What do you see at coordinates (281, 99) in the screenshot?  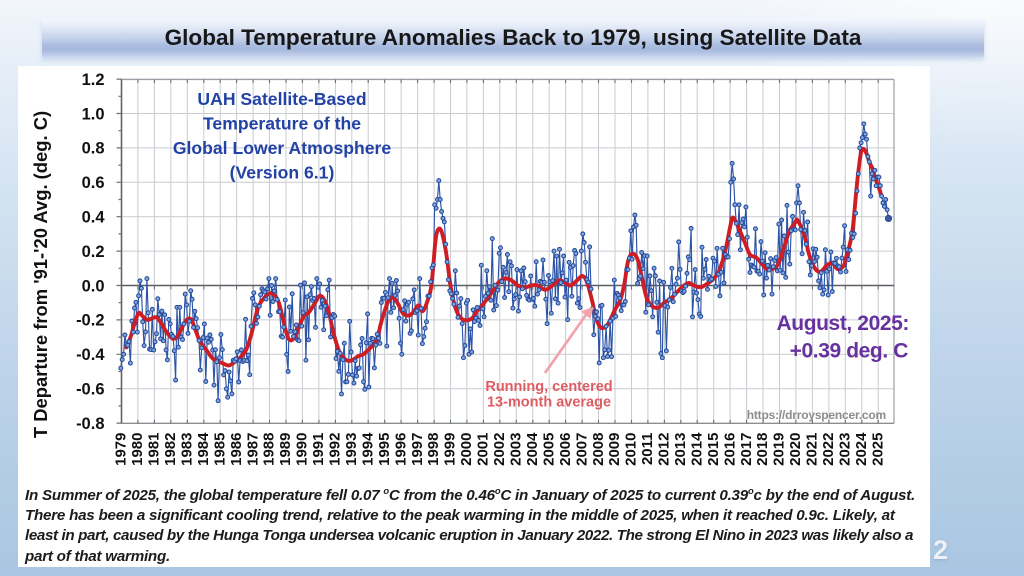 I see `svg-text: UAH Satellite-Based` at bounding box center [281, 99].